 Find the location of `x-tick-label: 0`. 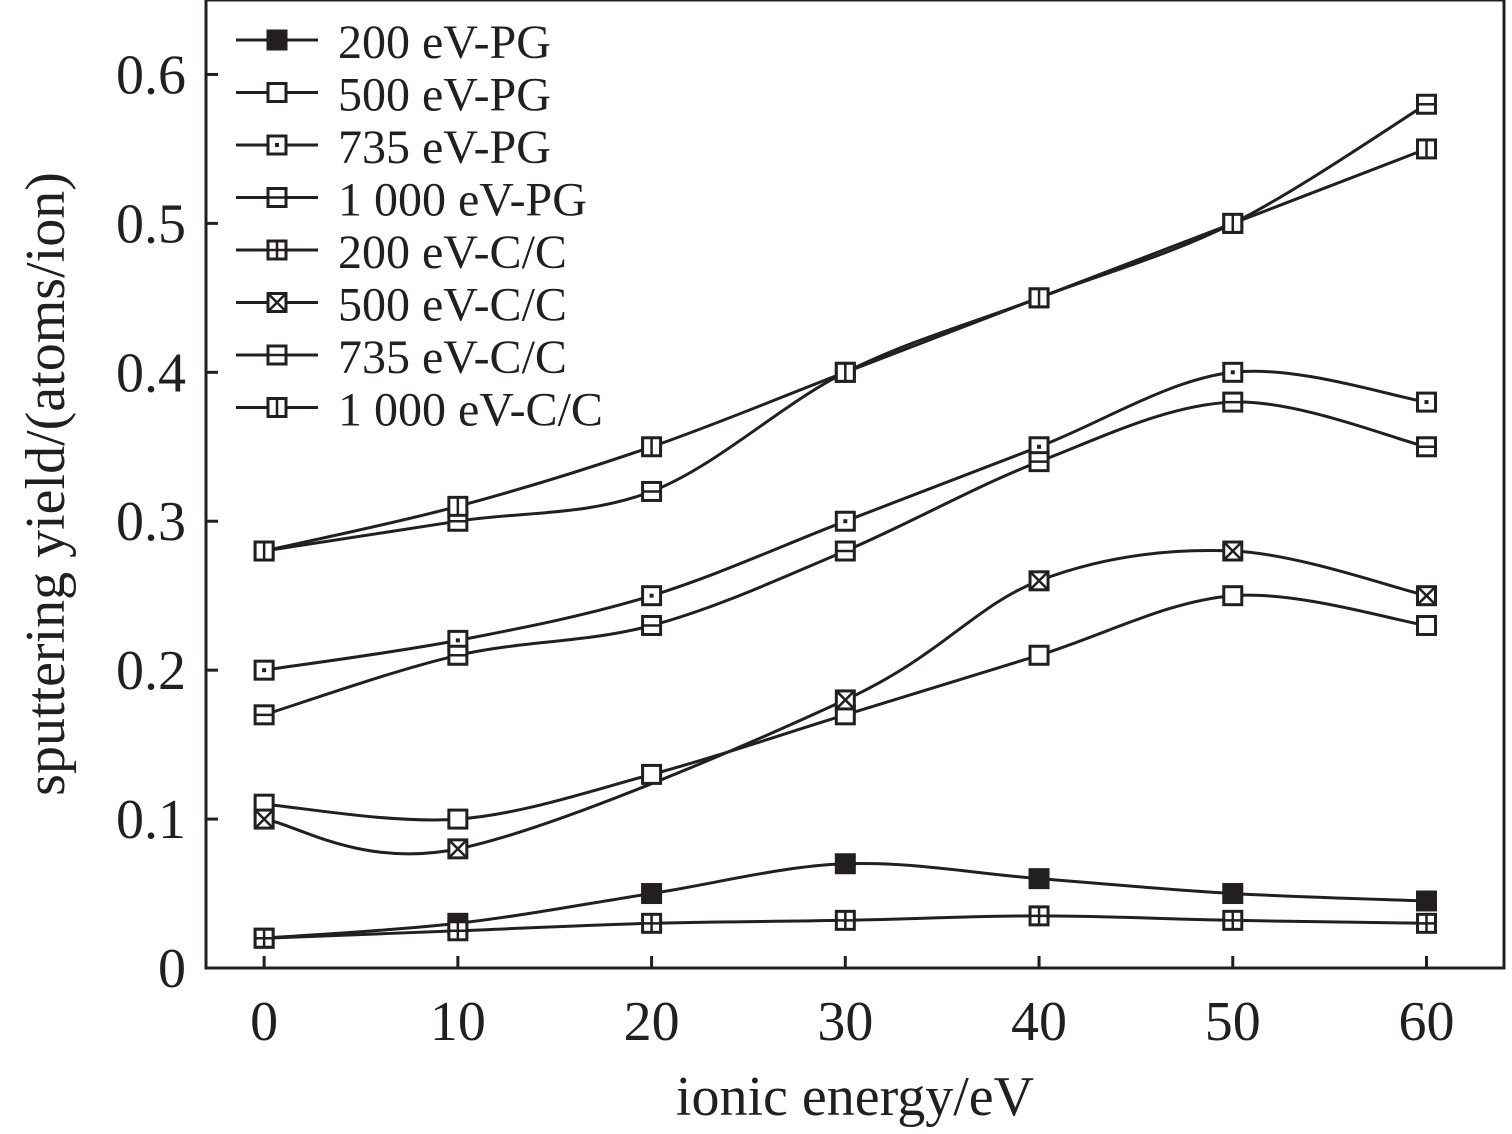

x-tick-label: 0 is located at coordinates (264, 1022).